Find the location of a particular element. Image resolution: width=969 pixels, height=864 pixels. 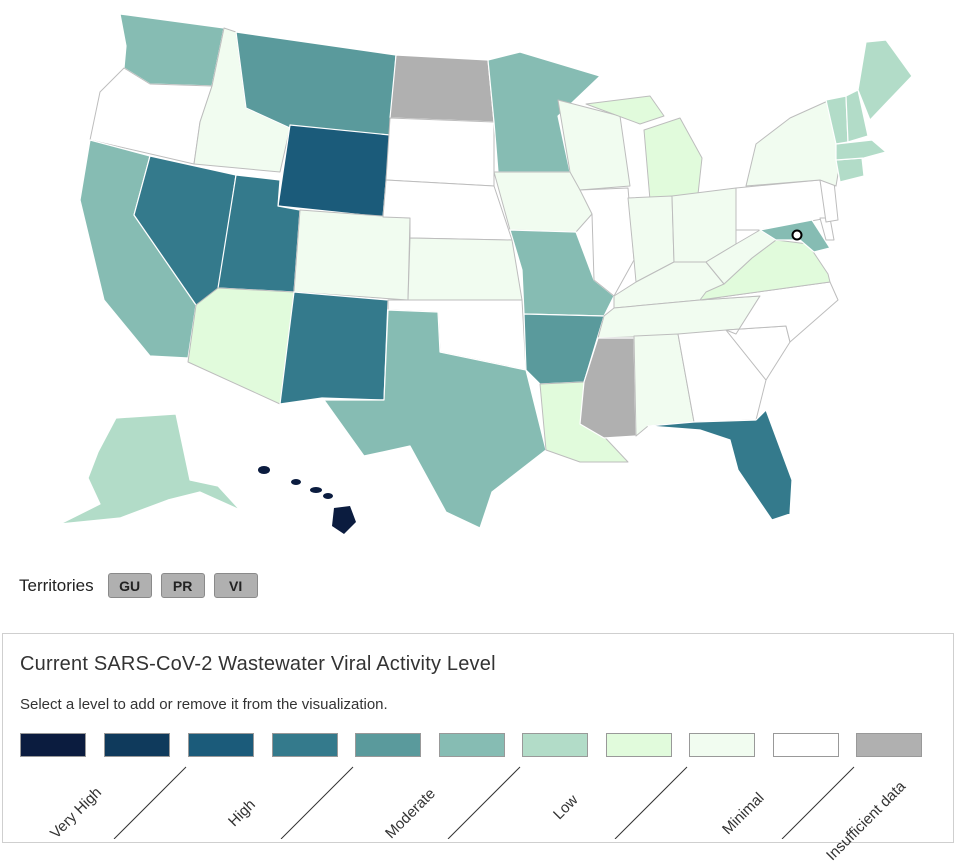

state-MI is located at coordinates (644, 148).